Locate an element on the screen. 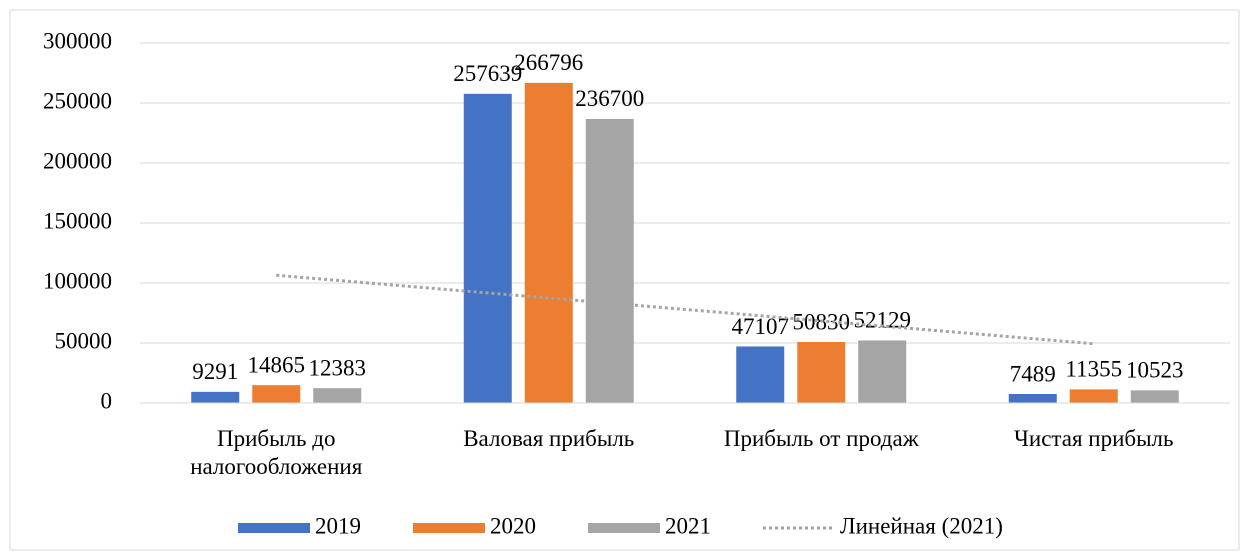  data-label: 9291 is located at coordinates (215, 371).